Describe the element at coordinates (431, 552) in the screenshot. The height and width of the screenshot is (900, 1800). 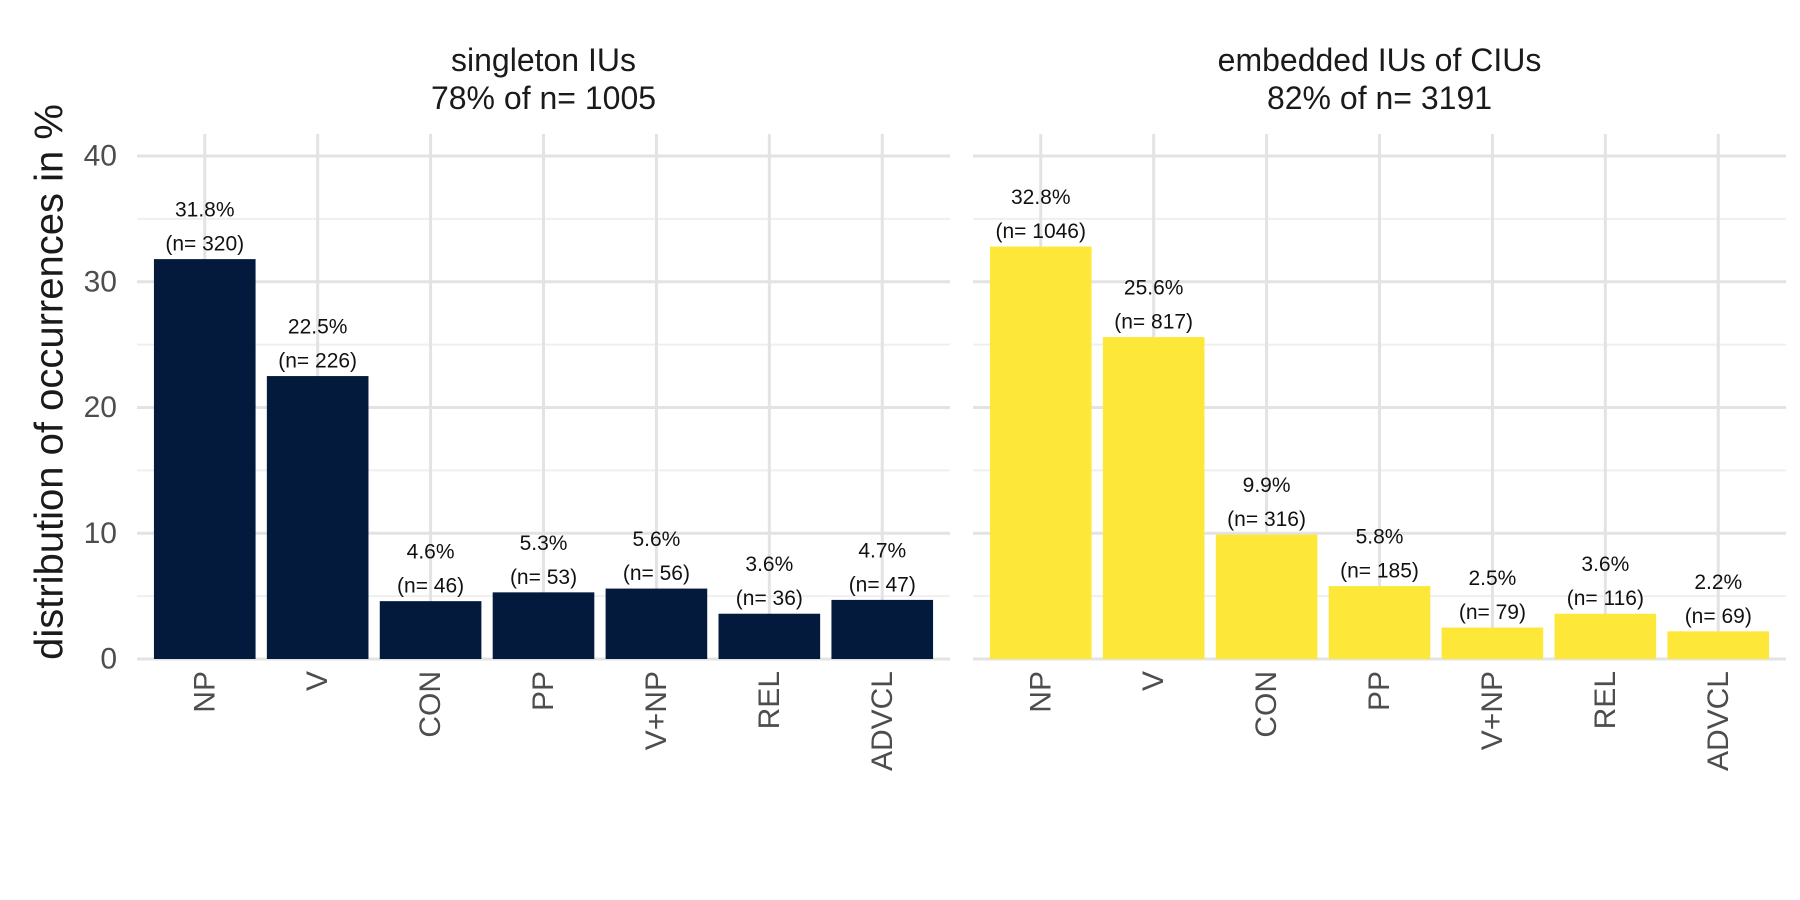
I see `data-label-percent: 4.6%` at that location.